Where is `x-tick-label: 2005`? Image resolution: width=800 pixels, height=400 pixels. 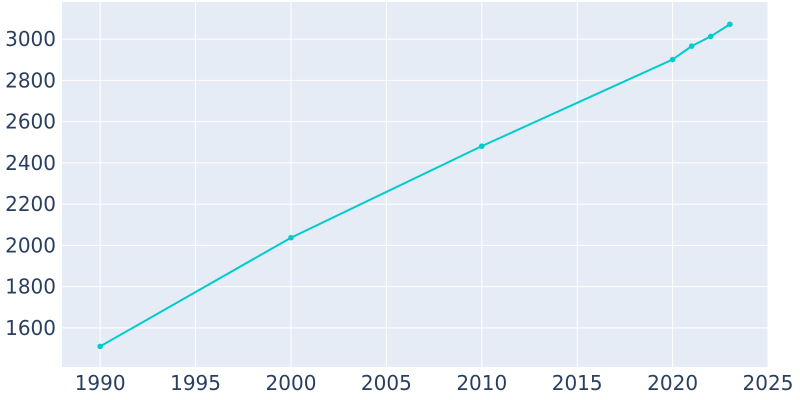
x-tick-label: 2005 is located at coordinates (386, 383).